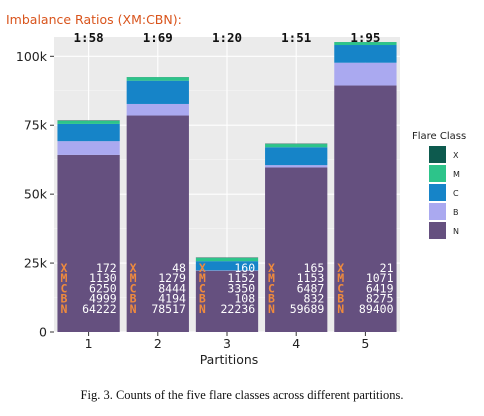 The image size is (484, 416). What do you see at coordinates (244, 299) in the screenshot?
I see `bar-count-value-3-B: 108` at bounding box center [244, 299].